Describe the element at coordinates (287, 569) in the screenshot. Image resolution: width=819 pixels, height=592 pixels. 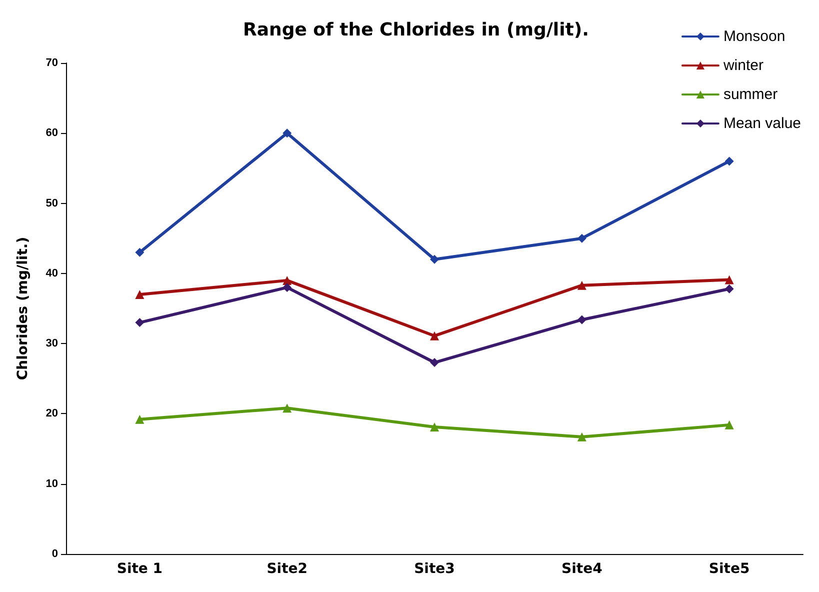
I see `x-tick-label: Site2` at that location.